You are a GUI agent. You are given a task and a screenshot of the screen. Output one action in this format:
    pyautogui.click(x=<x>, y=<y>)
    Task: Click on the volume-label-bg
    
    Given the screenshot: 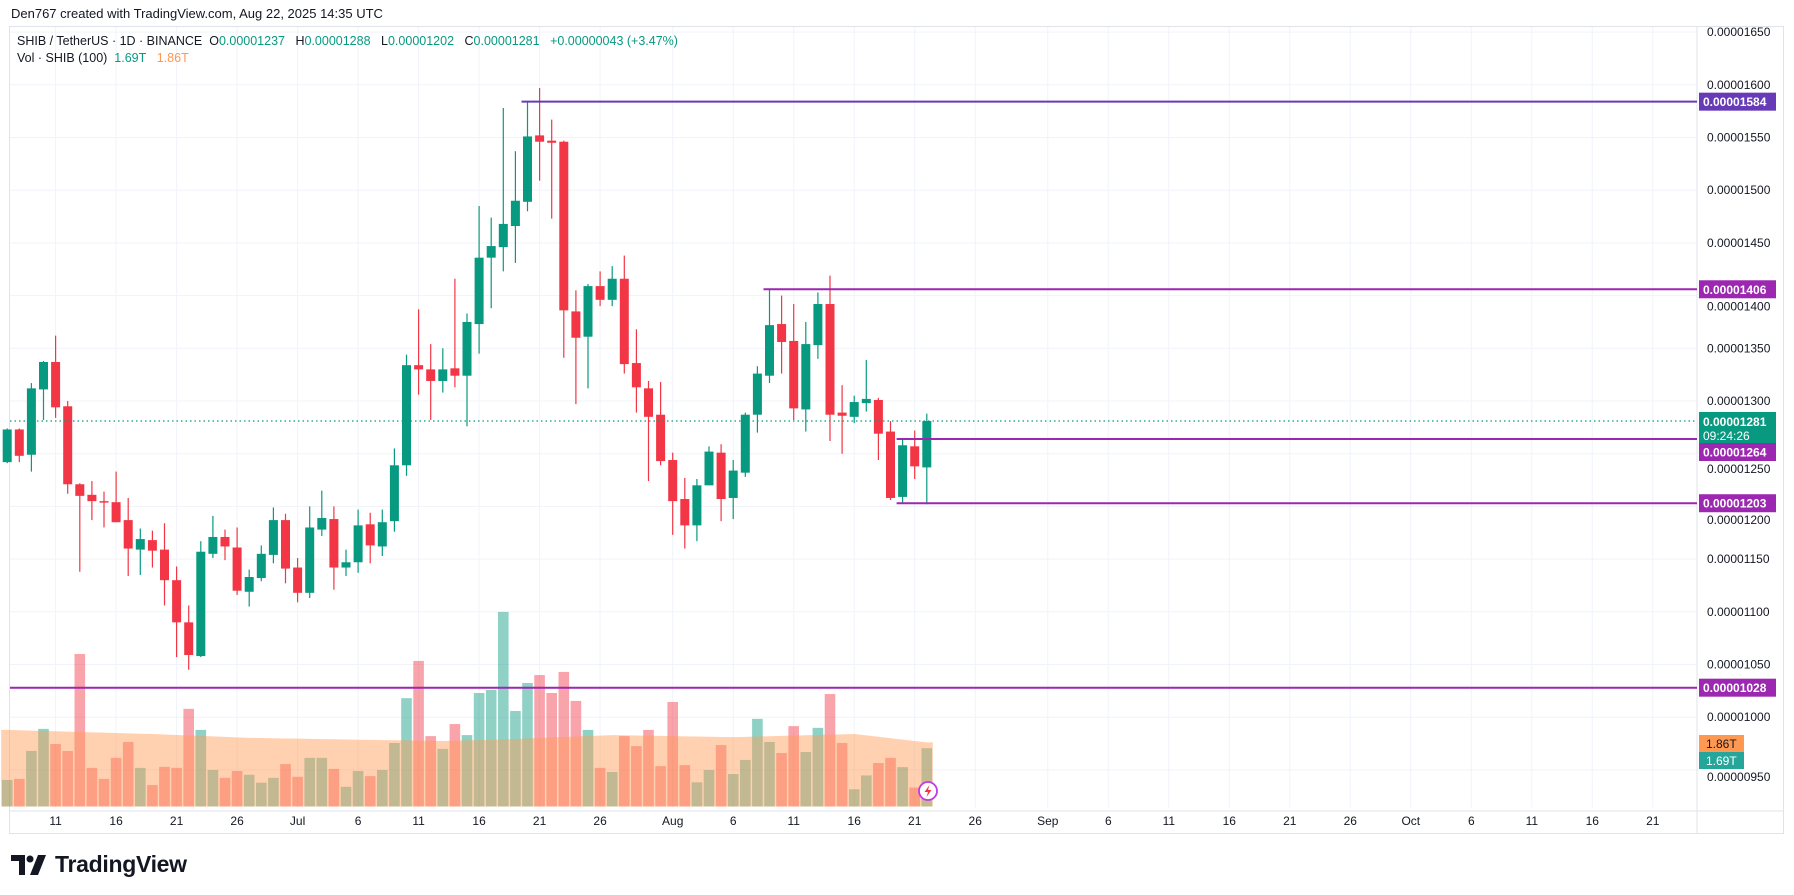 What is the action you would take?
    pyautogui.click(x=1721, y=760)
    